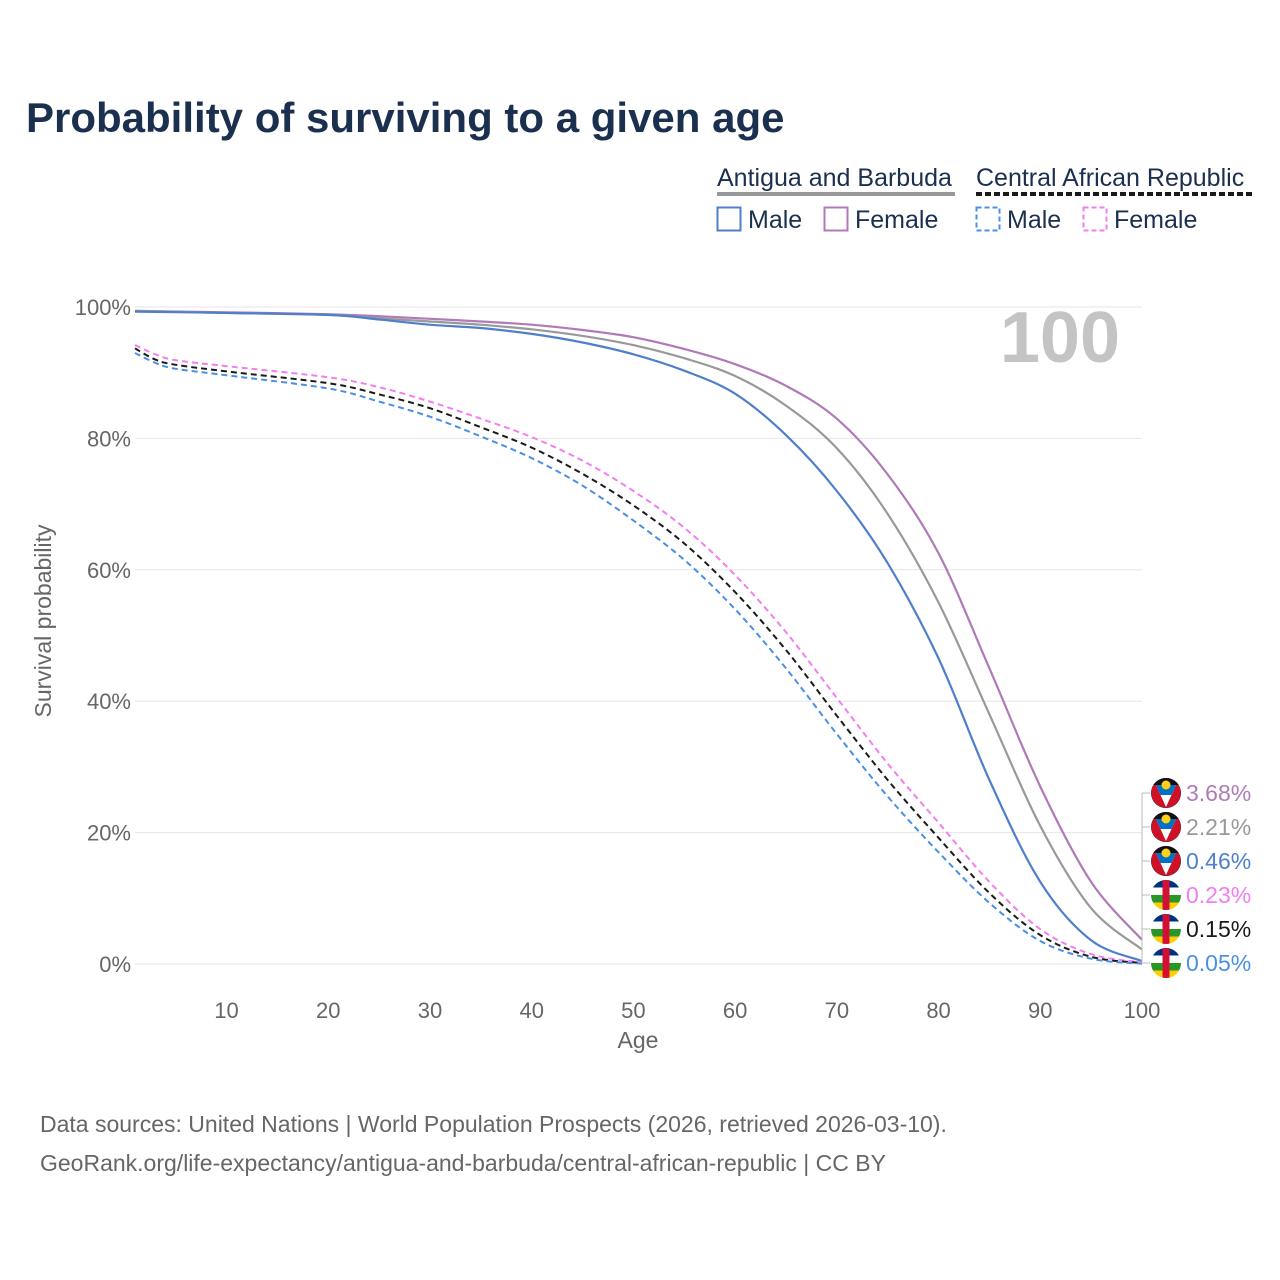 The width and height of the screenshot is (1280, 1280). Describe the element at coordinates (115, 964) in the screenshot. I see `y-tick-label: 0%` at that location.